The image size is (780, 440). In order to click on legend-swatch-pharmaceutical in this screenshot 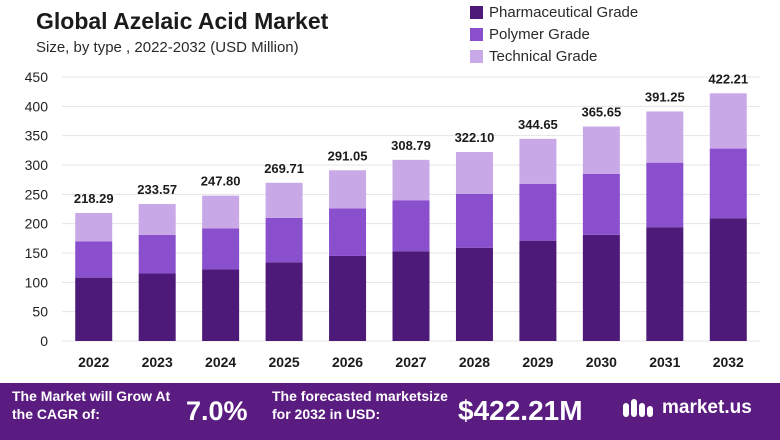, I will do `click(476, 12)`.